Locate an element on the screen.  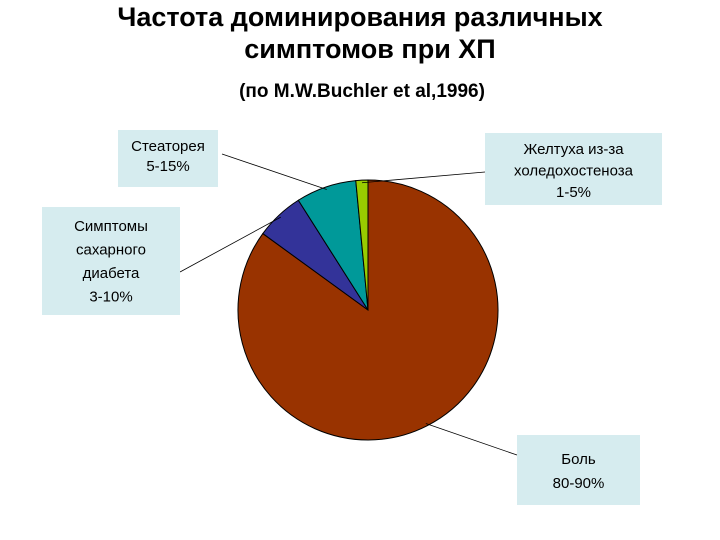
slice-label: 80-90% is located at coordinates (579, 483).